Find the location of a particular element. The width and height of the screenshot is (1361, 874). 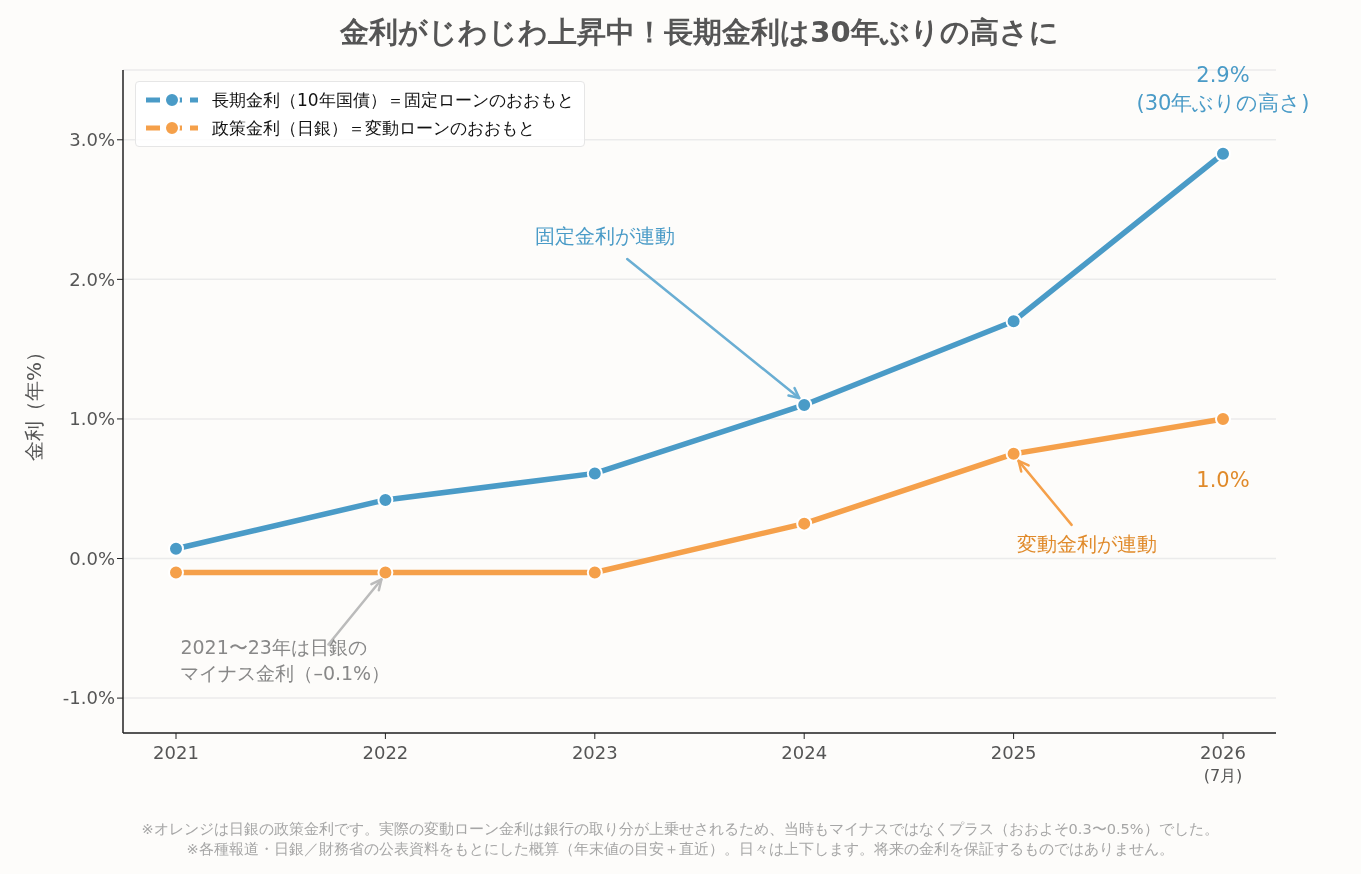

x-tick-label: 2023 is located at coordinates (594, 752).